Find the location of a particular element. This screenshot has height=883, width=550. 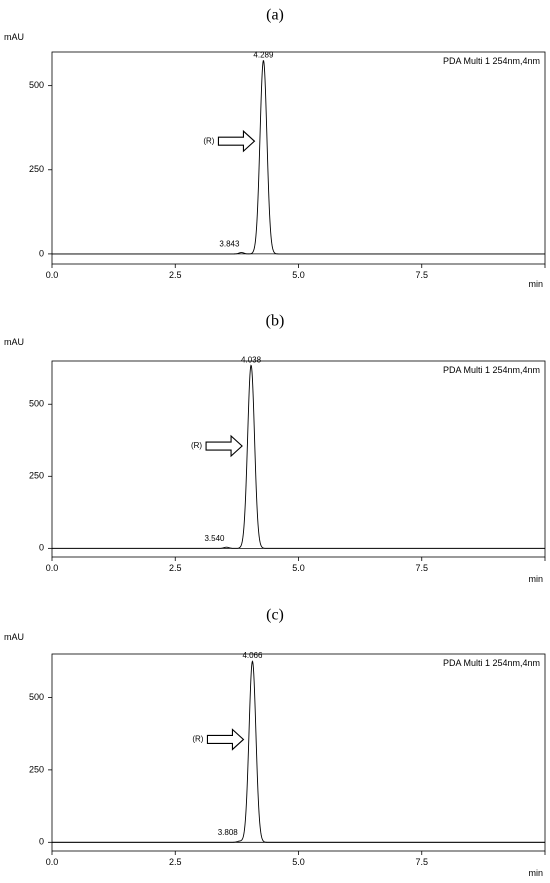

panel-label: (a) is located at coordinates (275, 15).